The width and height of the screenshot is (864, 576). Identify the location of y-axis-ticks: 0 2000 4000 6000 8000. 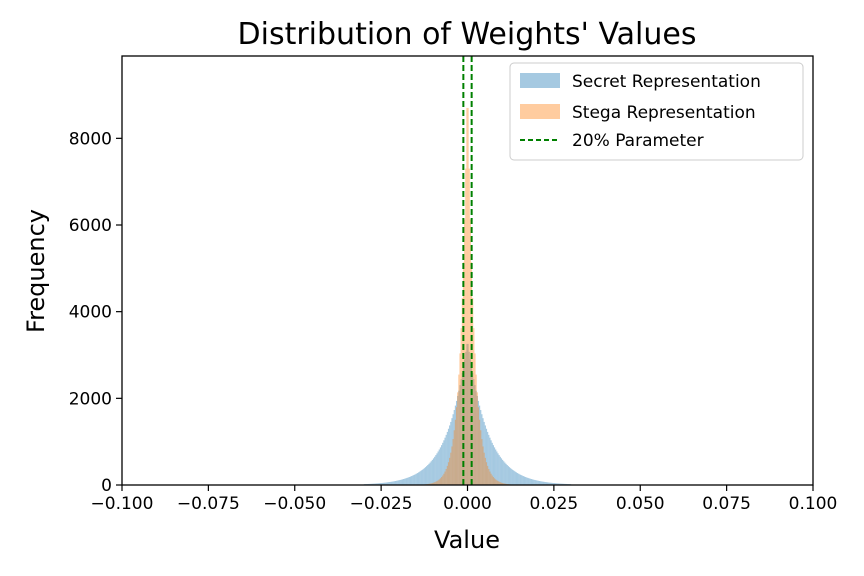
(95, 312).